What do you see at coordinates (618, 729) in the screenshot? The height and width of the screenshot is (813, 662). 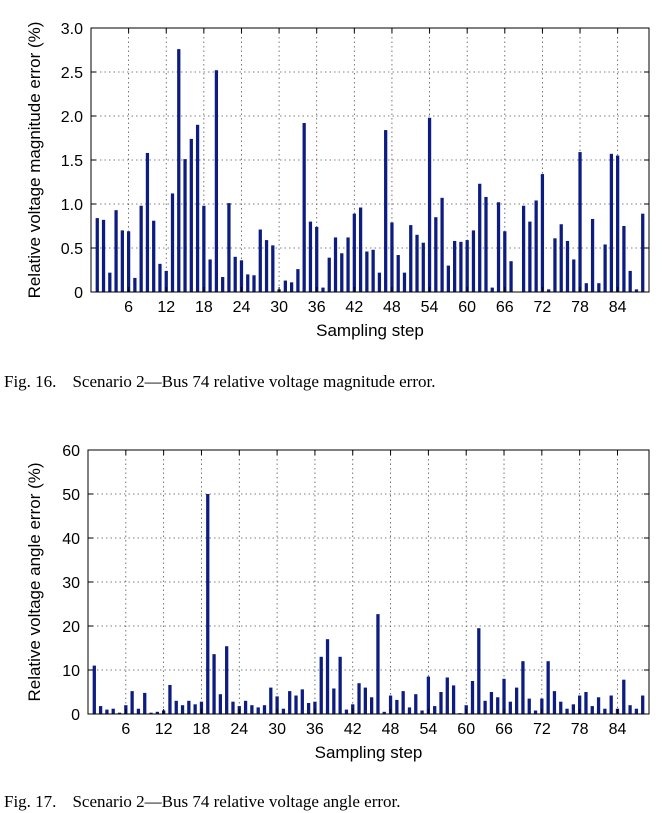 I see `x-tick-label: 84` at bounding box center [618, 729].